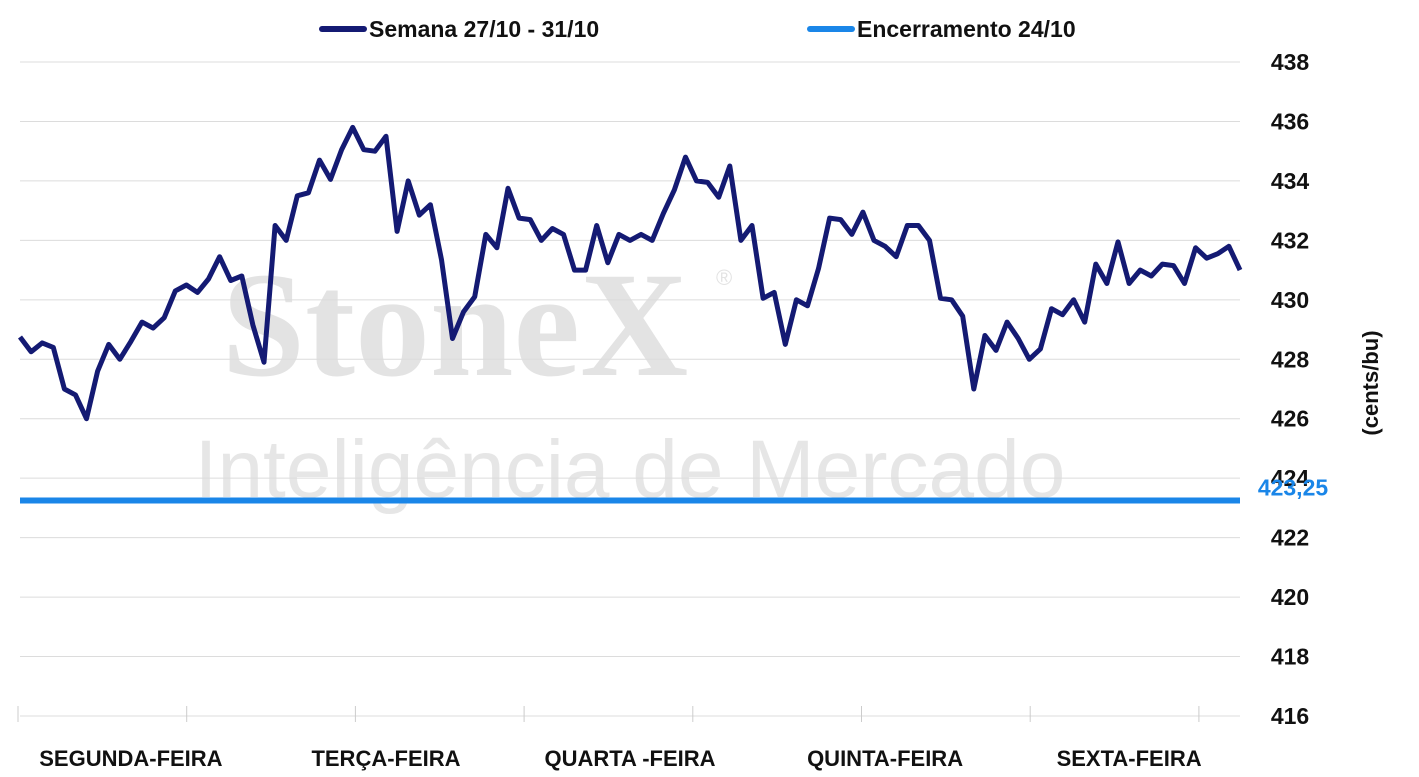 Image resolution: width=1419 pixels, height=777 pixels. Describe the element at coordinates (885, 758) in the screenshot. I see `x-tick-label: QUINTA-FEIRA` at that location.